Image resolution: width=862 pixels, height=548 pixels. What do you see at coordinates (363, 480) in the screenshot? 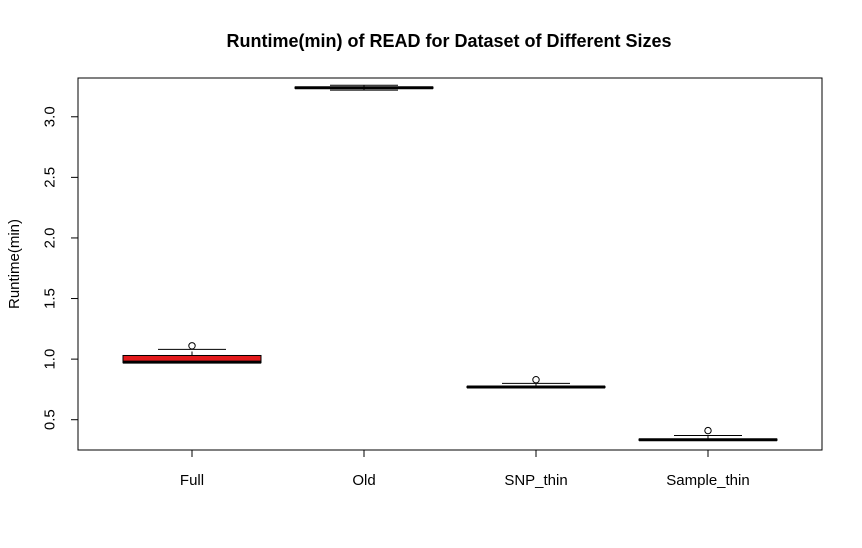
I see `x-tick-label: Old` at bounding box center [363, 480].